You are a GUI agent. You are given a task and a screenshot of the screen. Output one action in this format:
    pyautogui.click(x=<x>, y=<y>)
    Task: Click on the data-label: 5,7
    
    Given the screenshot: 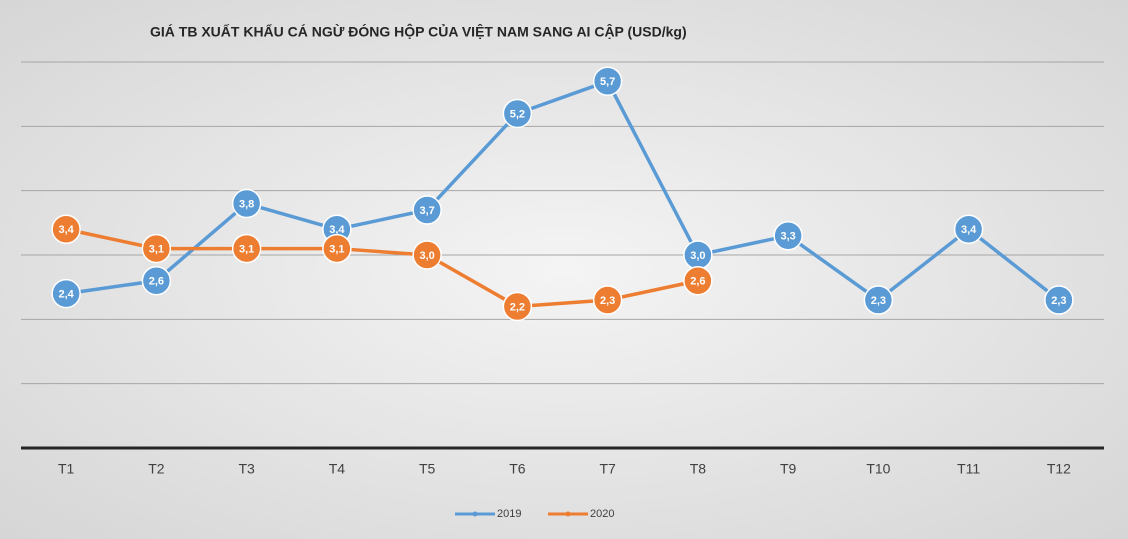 What is the action you would take?
    pyautogui.click(x=607, y=82)
    